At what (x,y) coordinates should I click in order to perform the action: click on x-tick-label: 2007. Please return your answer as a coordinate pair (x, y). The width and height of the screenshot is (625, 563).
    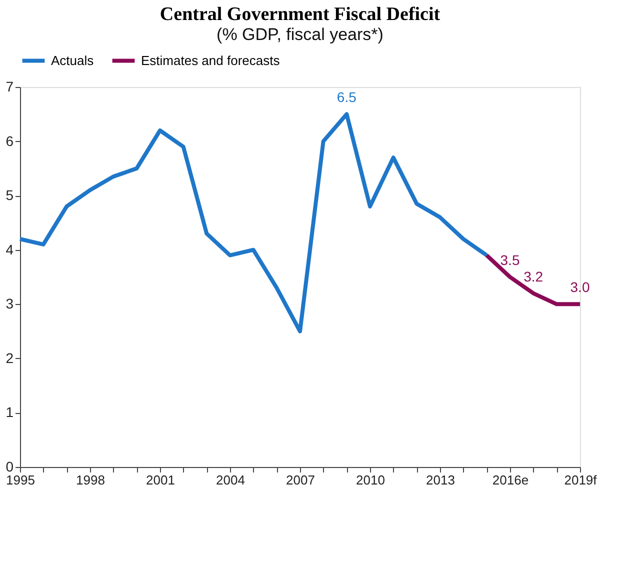
    Looking at the image, I should click on (300, 480).